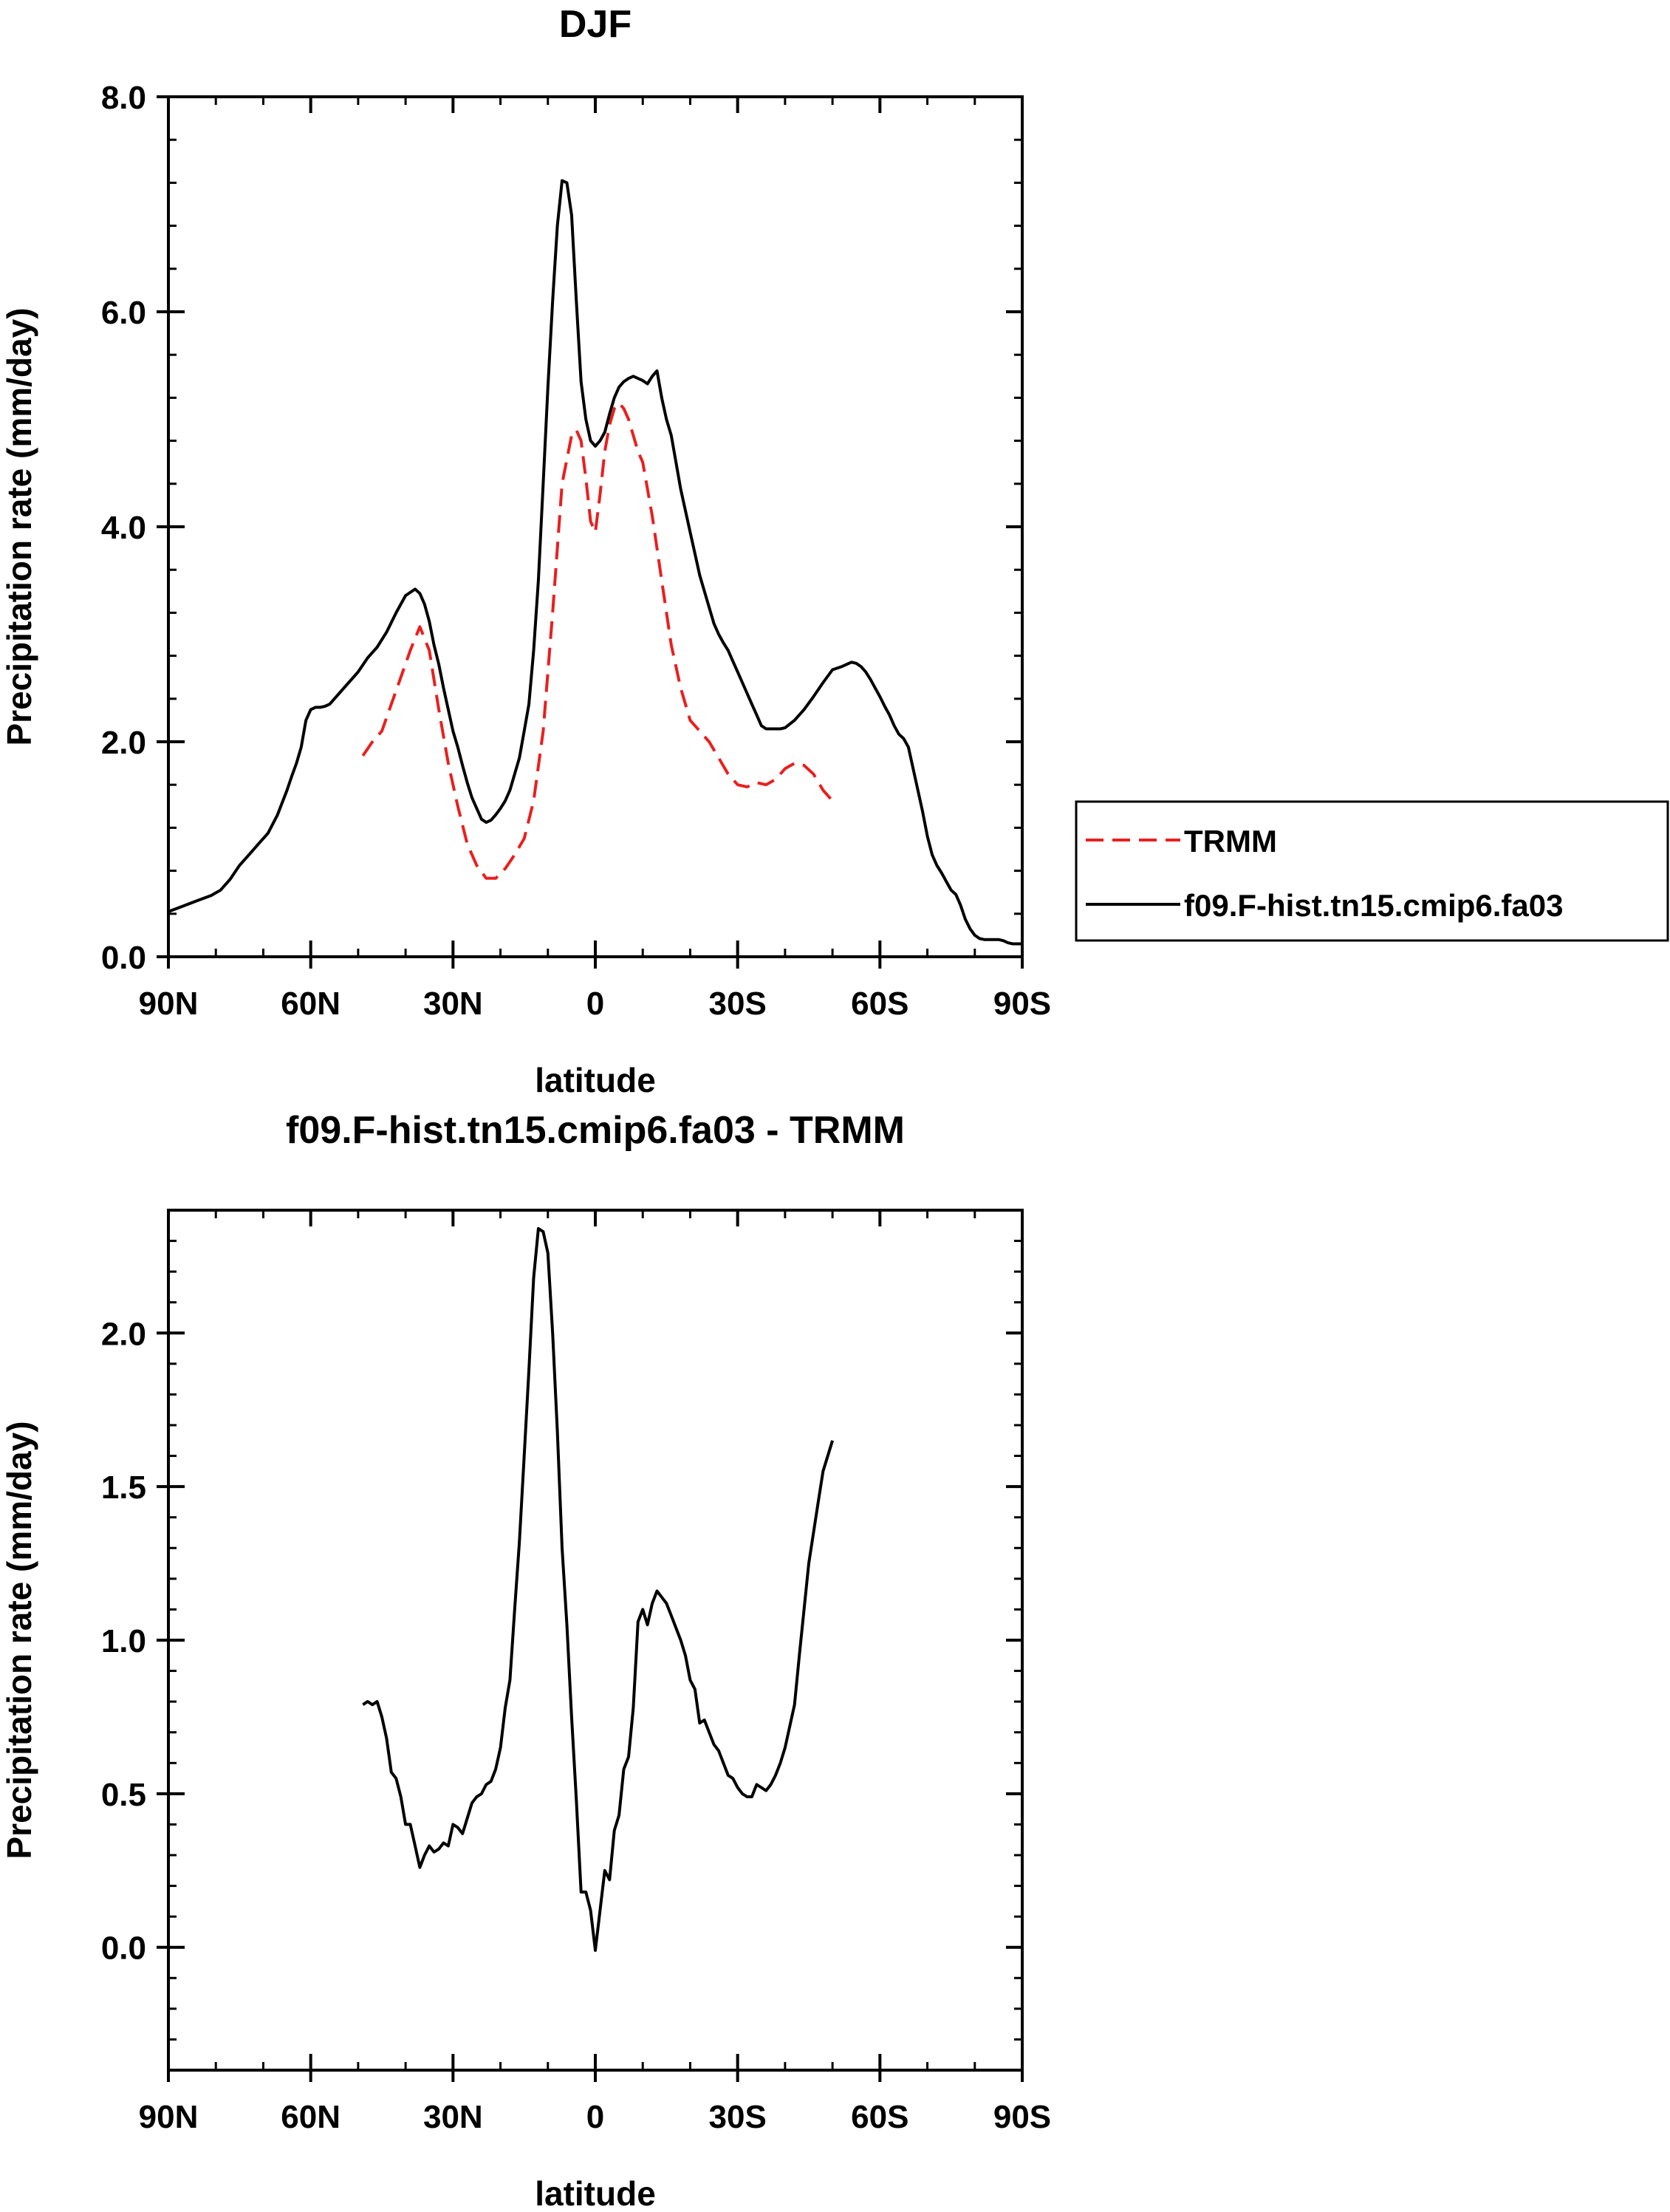 This screenshot has width=1670, height=2212. What do you see at coordinates (1374, 905) in the screenshot?
I see `legend-model-label: f09.F-hist.tn15.cmip6.fa03` at bounding box center [1374, 905].